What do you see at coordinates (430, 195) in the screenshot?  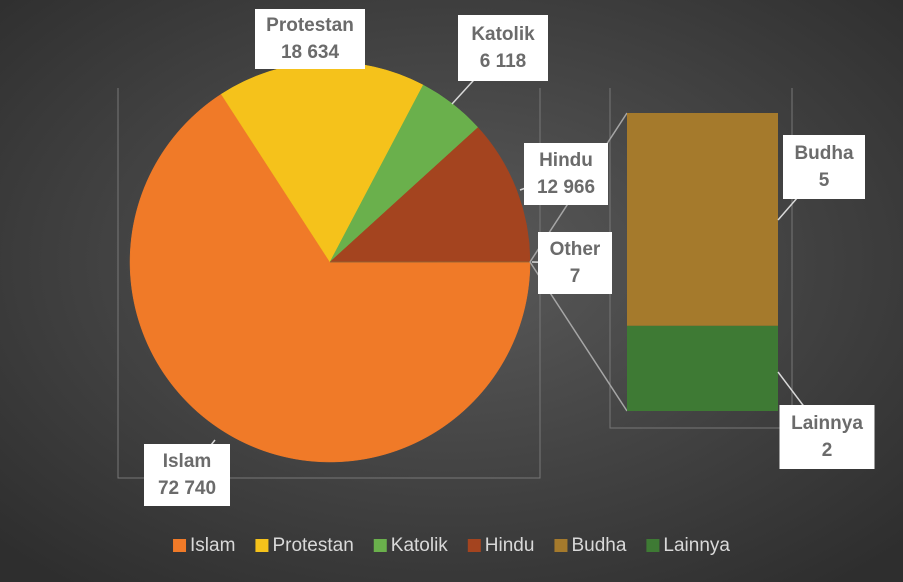 I see `pie-slice` at bounding box center [430, 195].